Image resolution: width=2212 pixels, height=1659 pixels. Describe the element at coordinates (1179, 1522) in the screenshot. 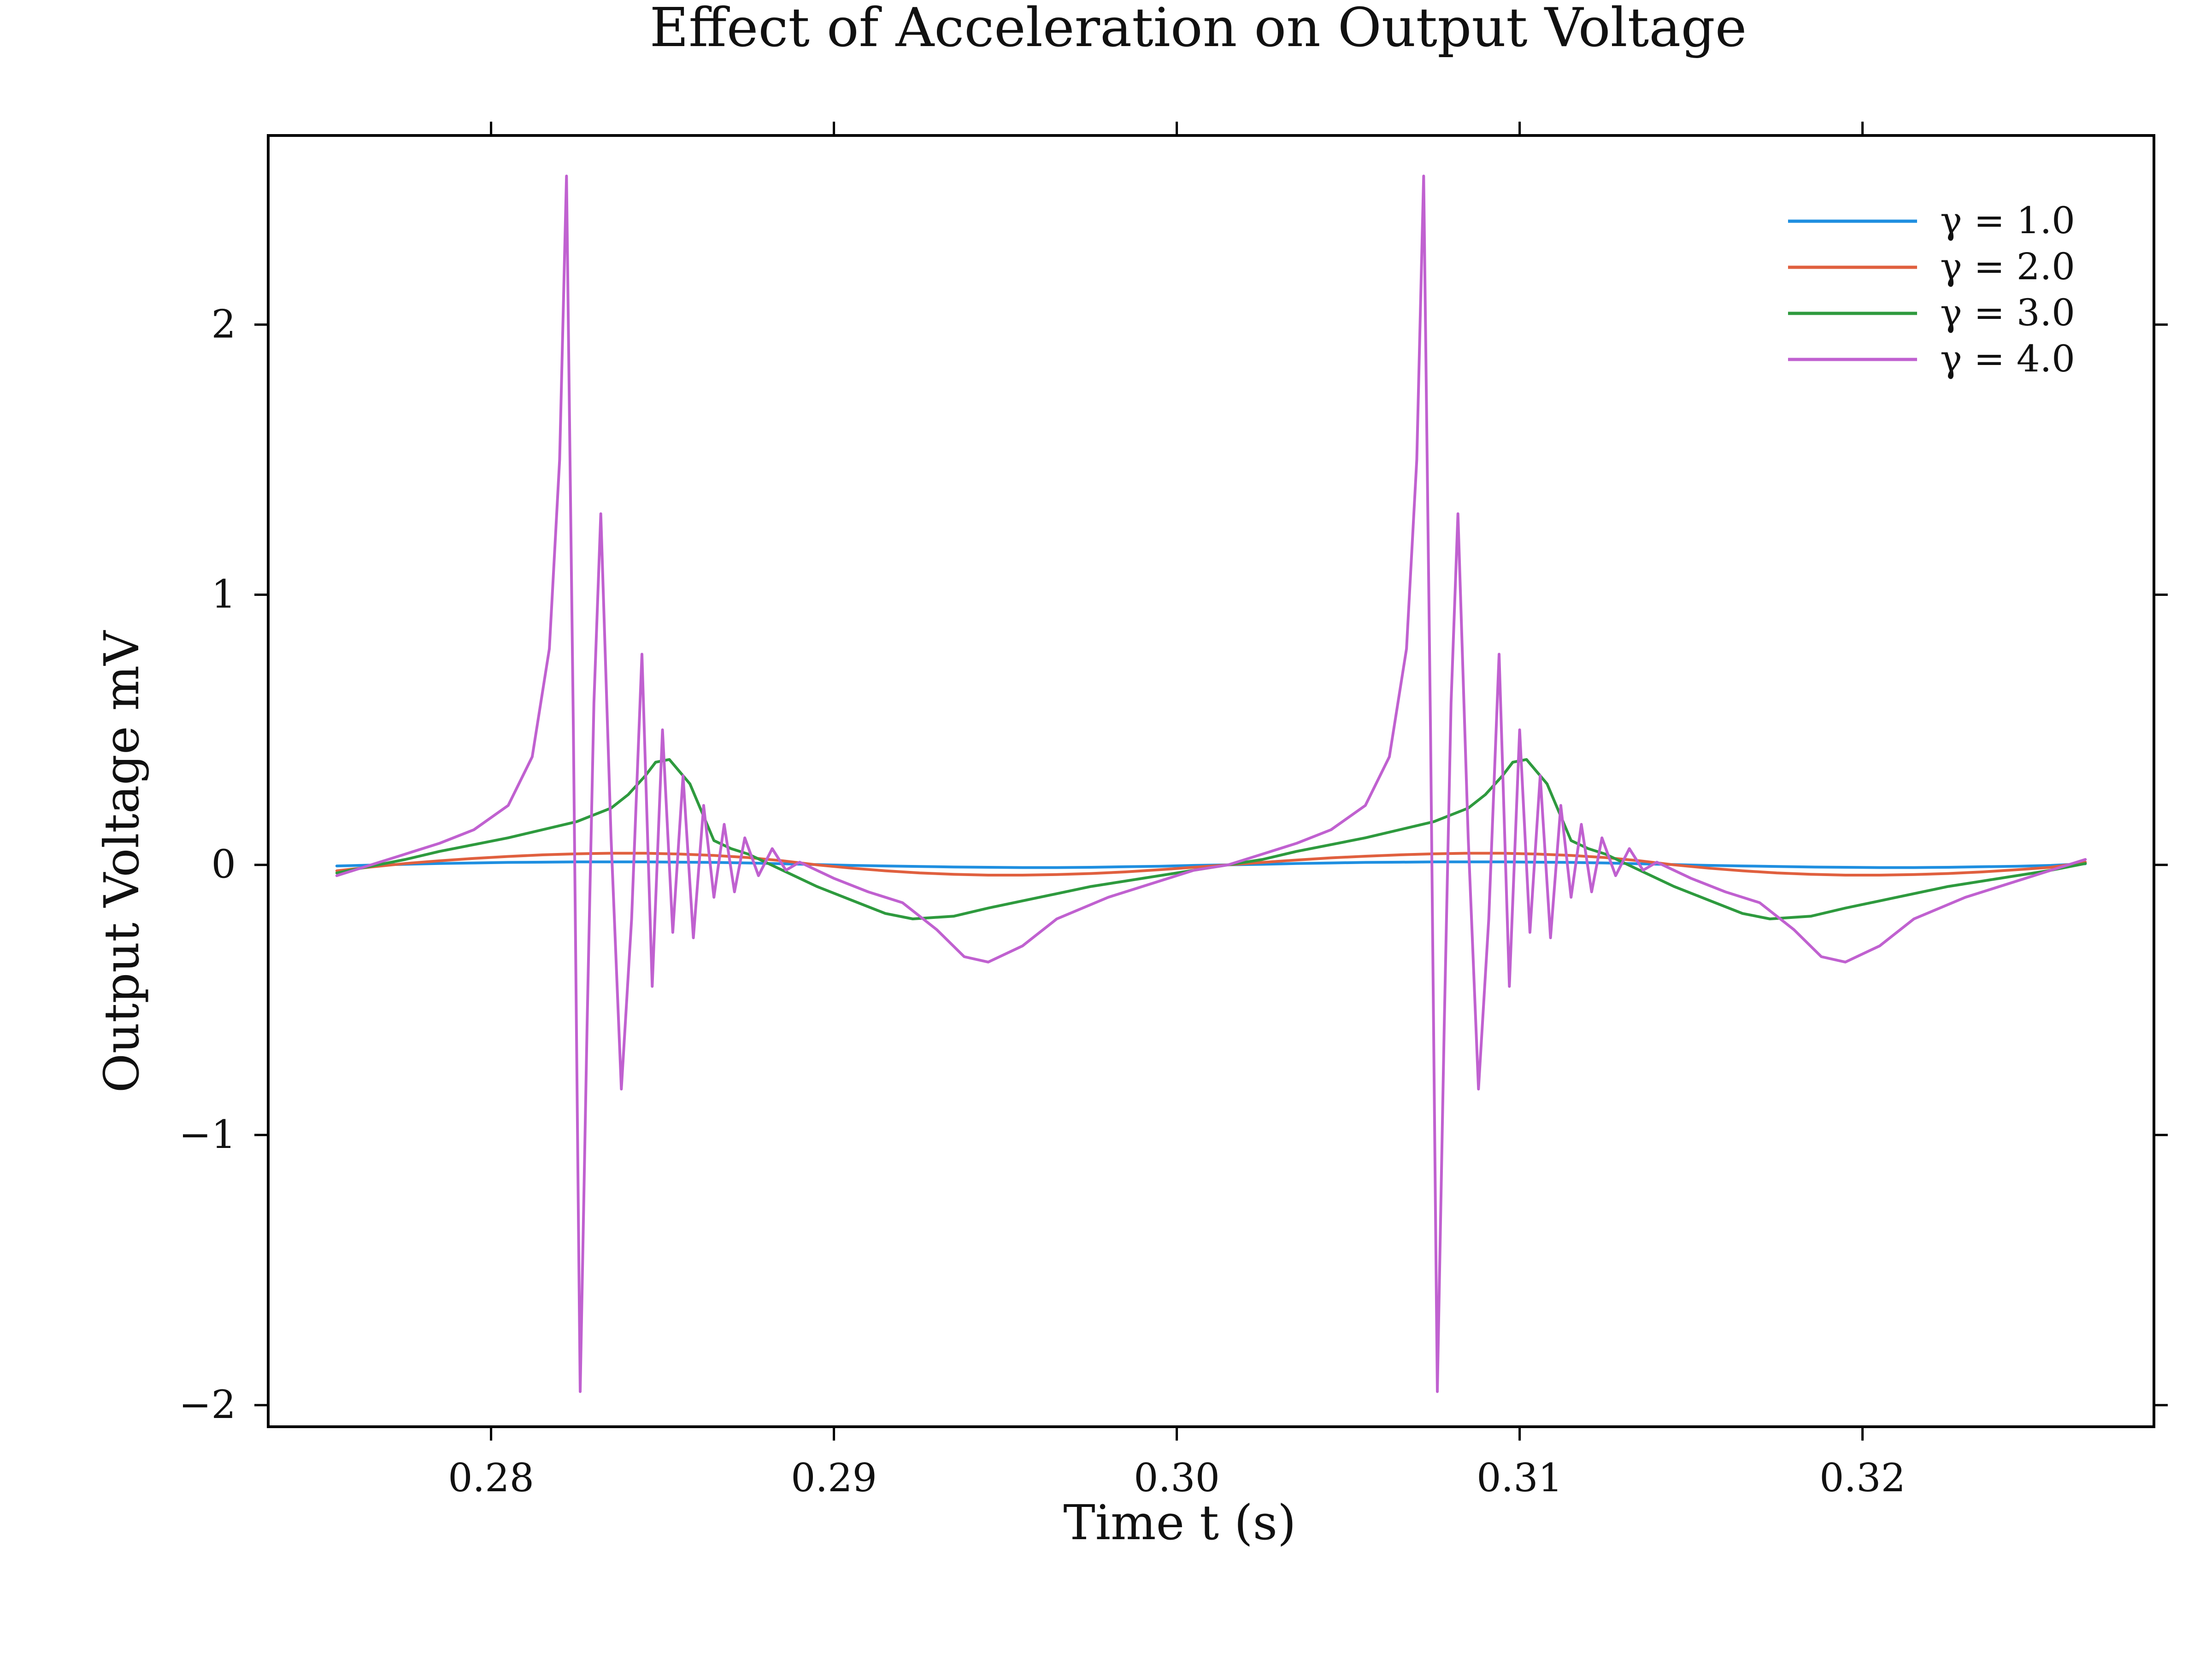

I see `x-axis-label: Time t (s)` at that location.